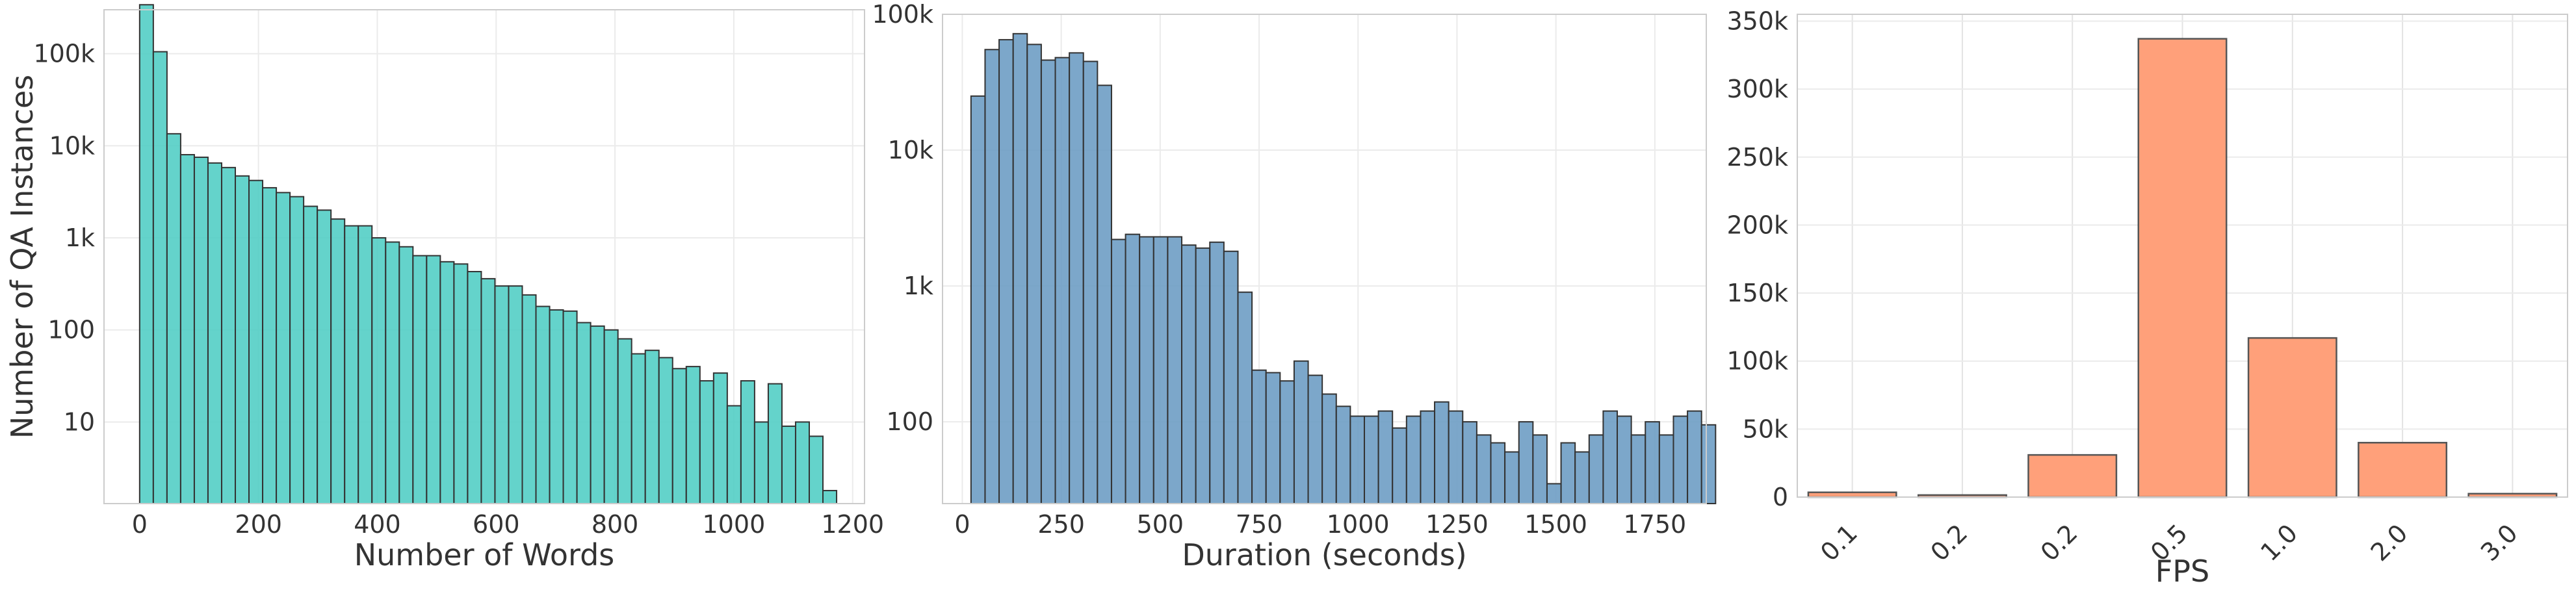  Describe the element at coordinates (1757, 20) in the screenshot. I see `y-tick-label: 350k` at that location.